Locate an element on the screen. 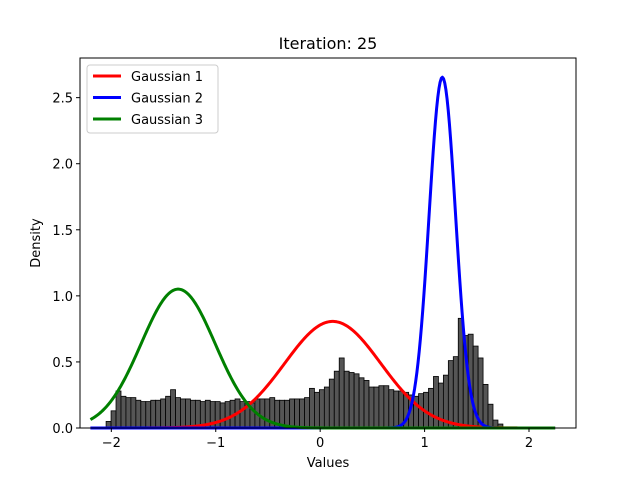  y-tick-label: 2.5 is located at coordinates (62, 99).